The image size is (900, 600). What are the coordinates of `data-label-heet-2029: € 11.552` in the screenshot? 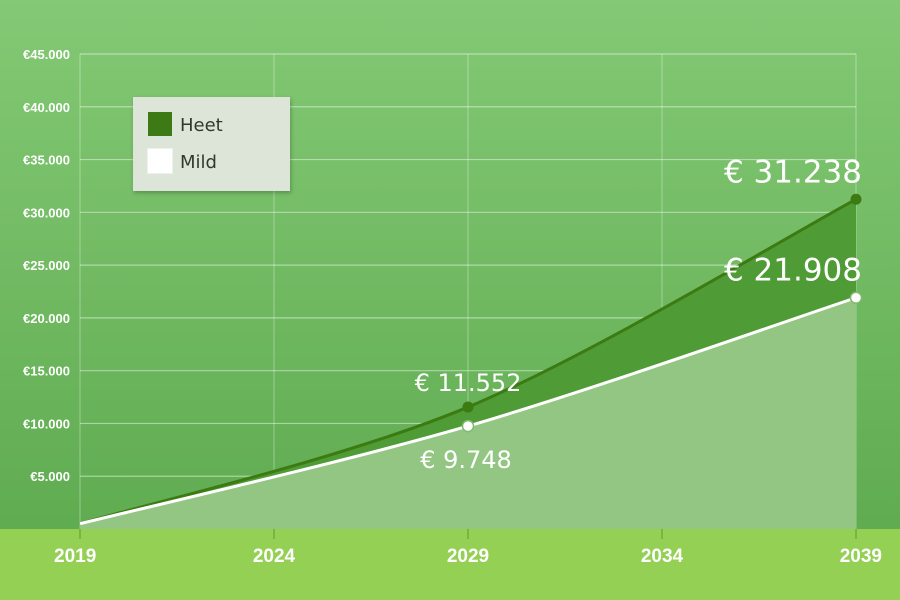 It's located at (468, 383).